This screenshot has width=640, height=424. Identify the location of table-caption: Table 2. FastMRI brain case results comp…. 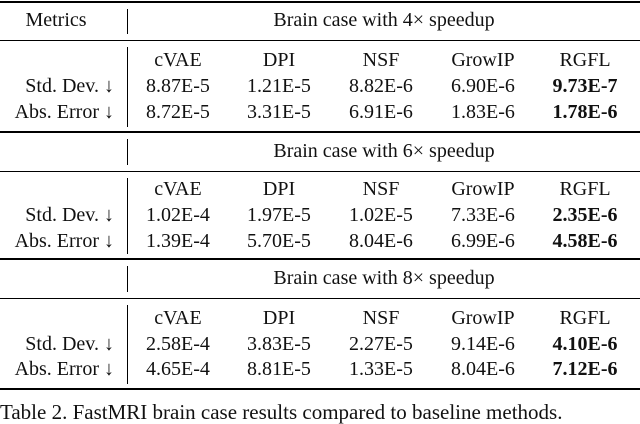
(281, 412).